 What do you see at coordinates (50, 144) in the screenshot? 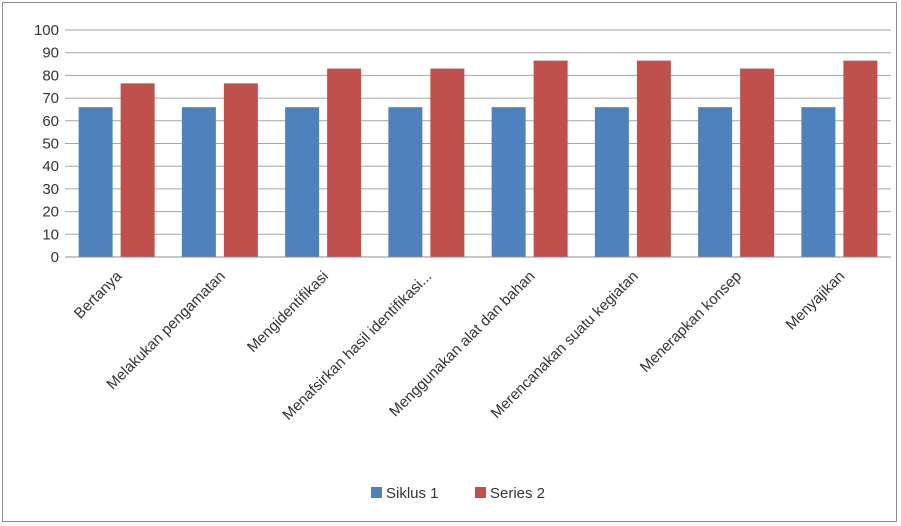
I see `y-tick-label: 50` at bounding box center [50, 144].